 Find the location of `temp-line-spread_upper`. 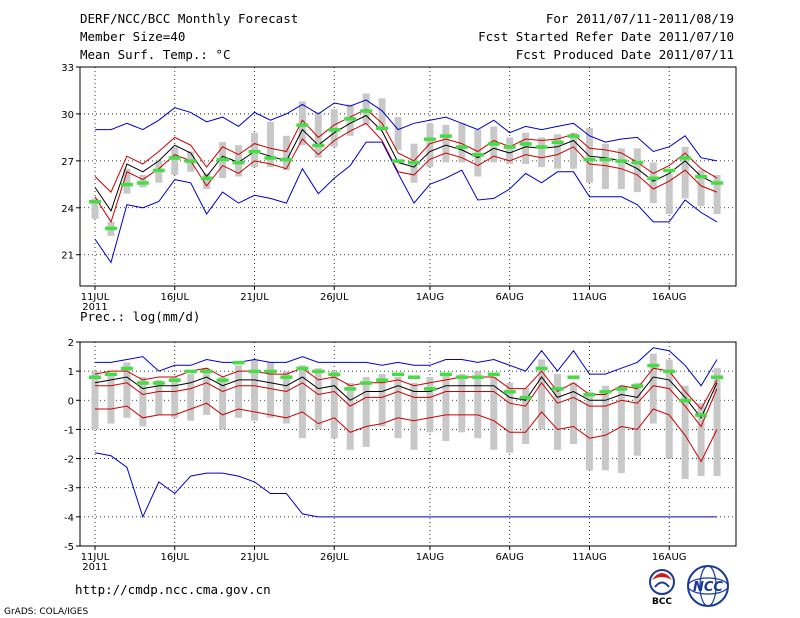

temp-line-spread_upper is located at coordinates (406, 150).